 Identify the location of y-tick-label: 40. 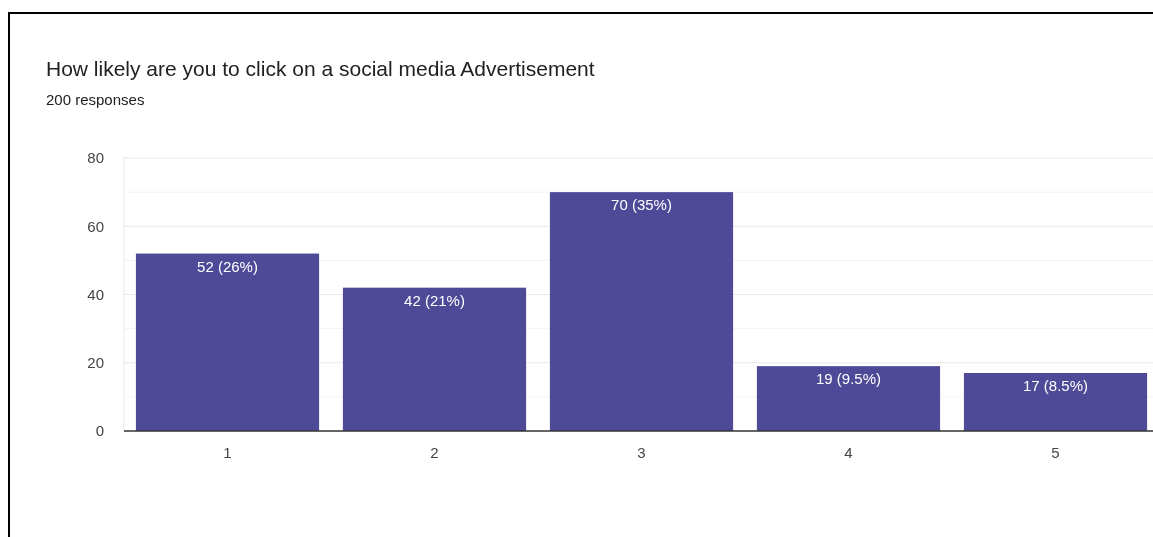
(95, 294).